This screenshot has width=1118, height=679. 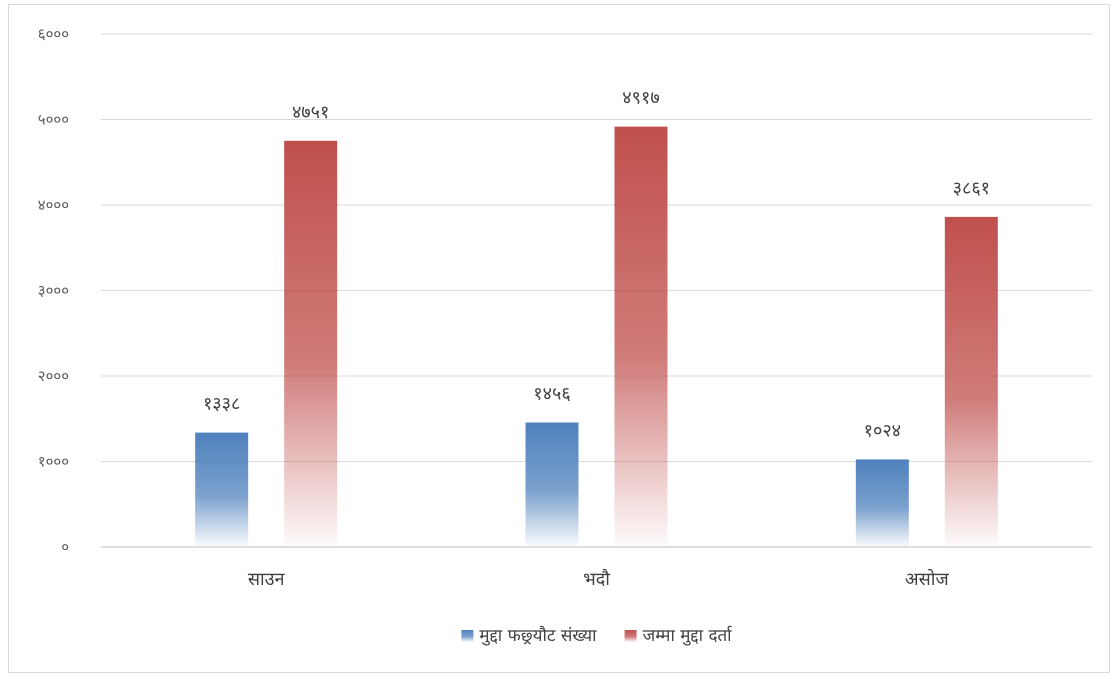 I want to click on y-tick-label: ६०००, so click(x=53, y=34).